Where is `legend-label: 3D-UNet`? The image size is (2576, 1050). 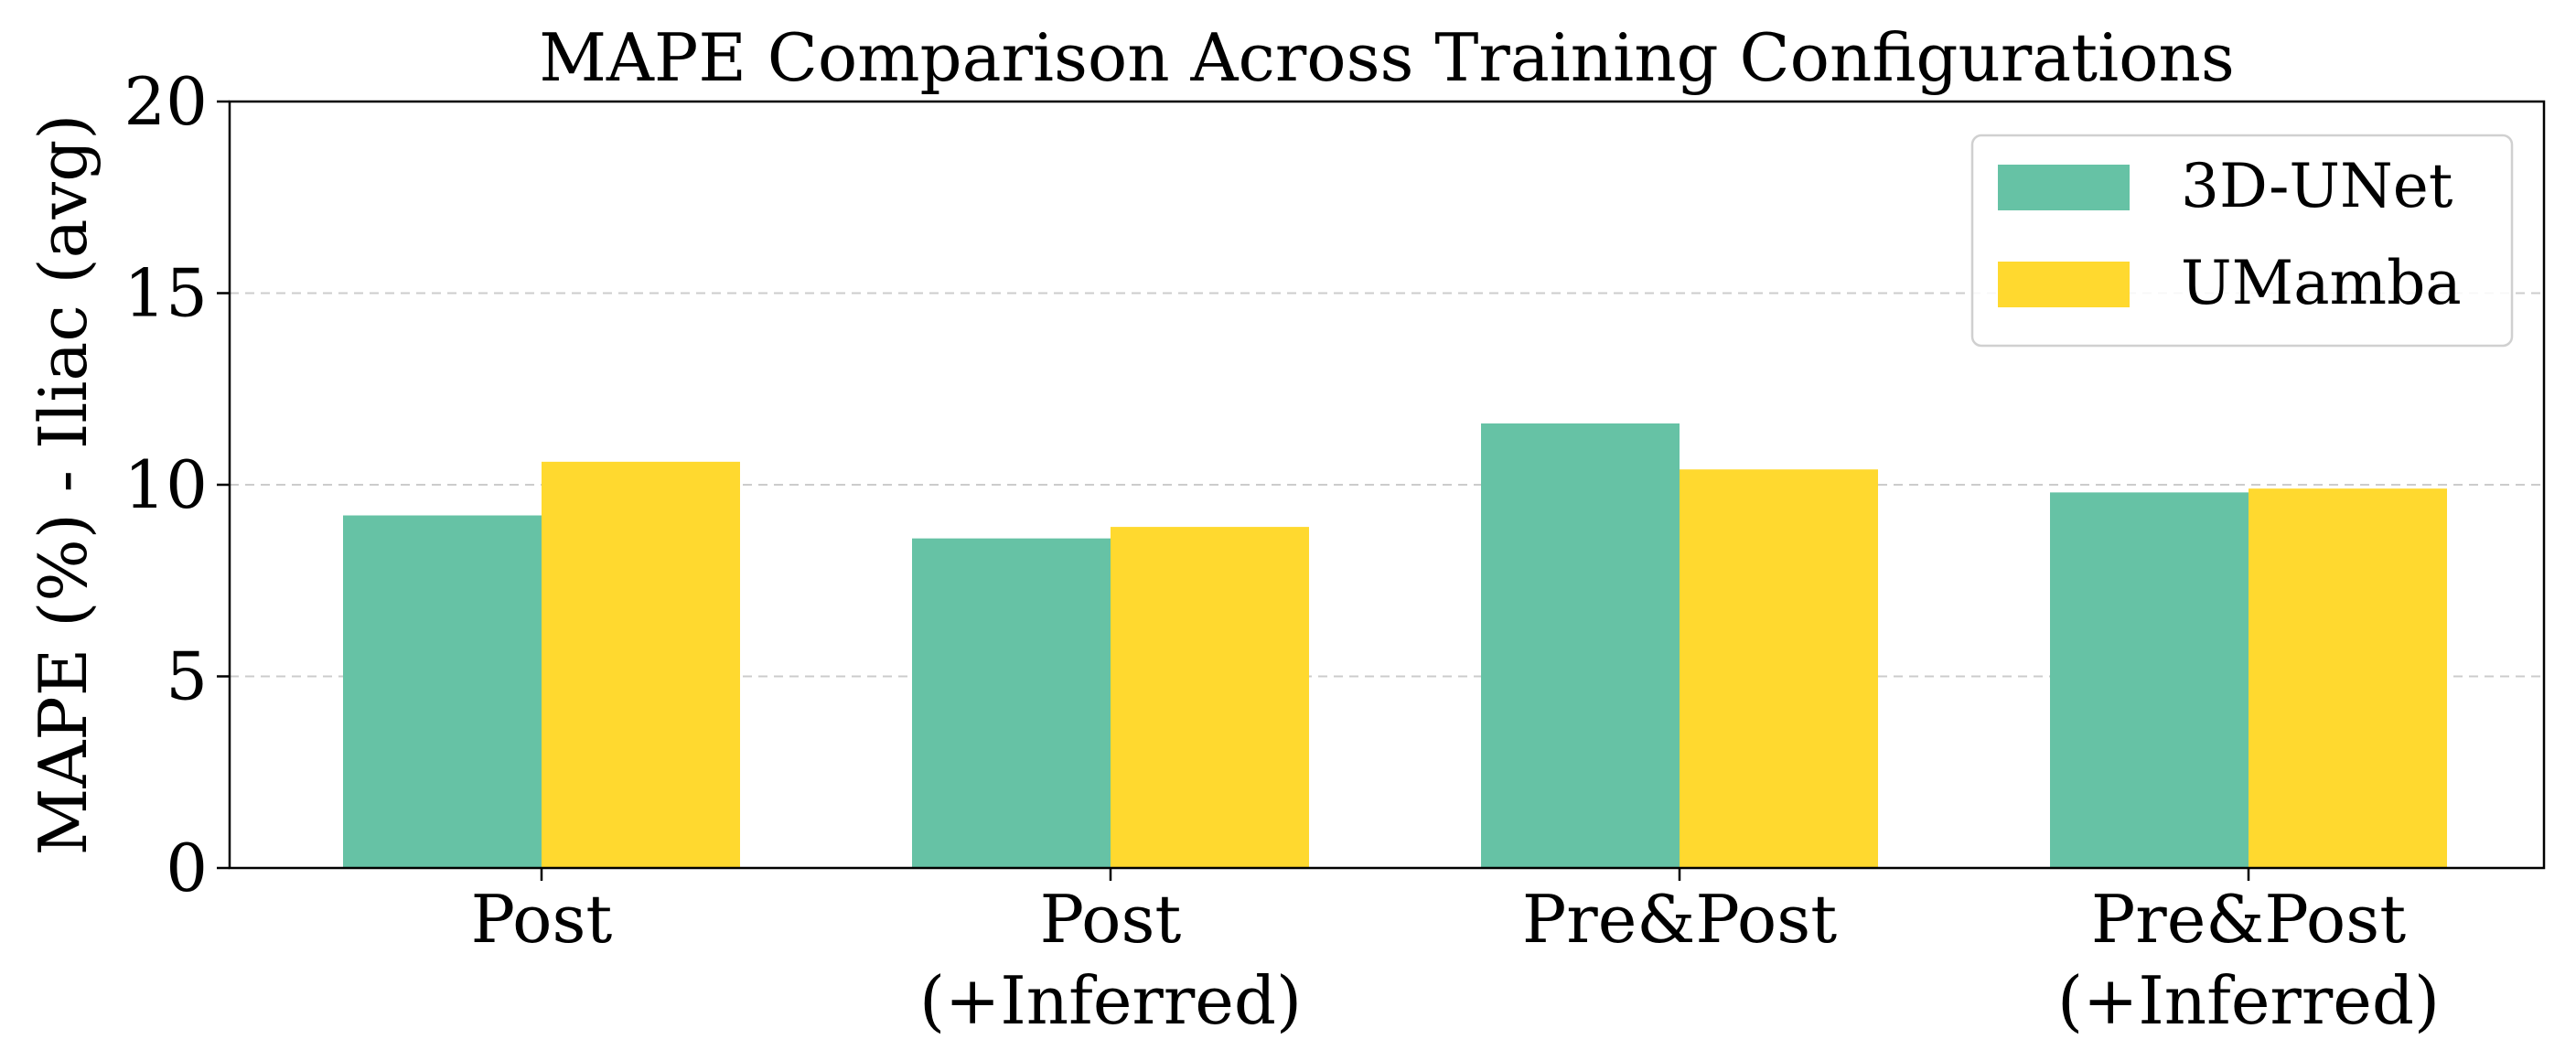
legend-label: 3D-UNet is located at coordinates (2317, 186).